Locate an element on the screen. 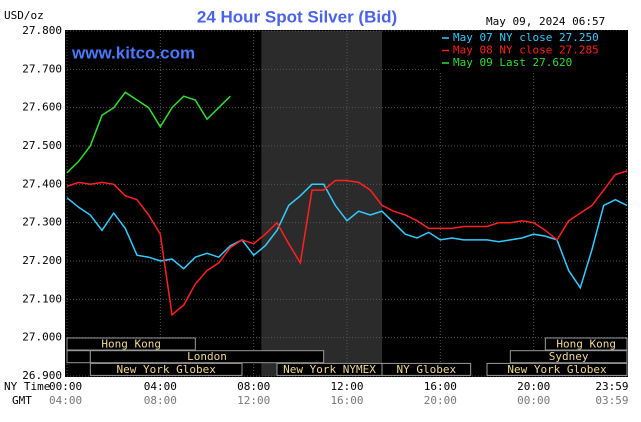  y-tick-label: 26.900 is located at coordinates (42, 375).